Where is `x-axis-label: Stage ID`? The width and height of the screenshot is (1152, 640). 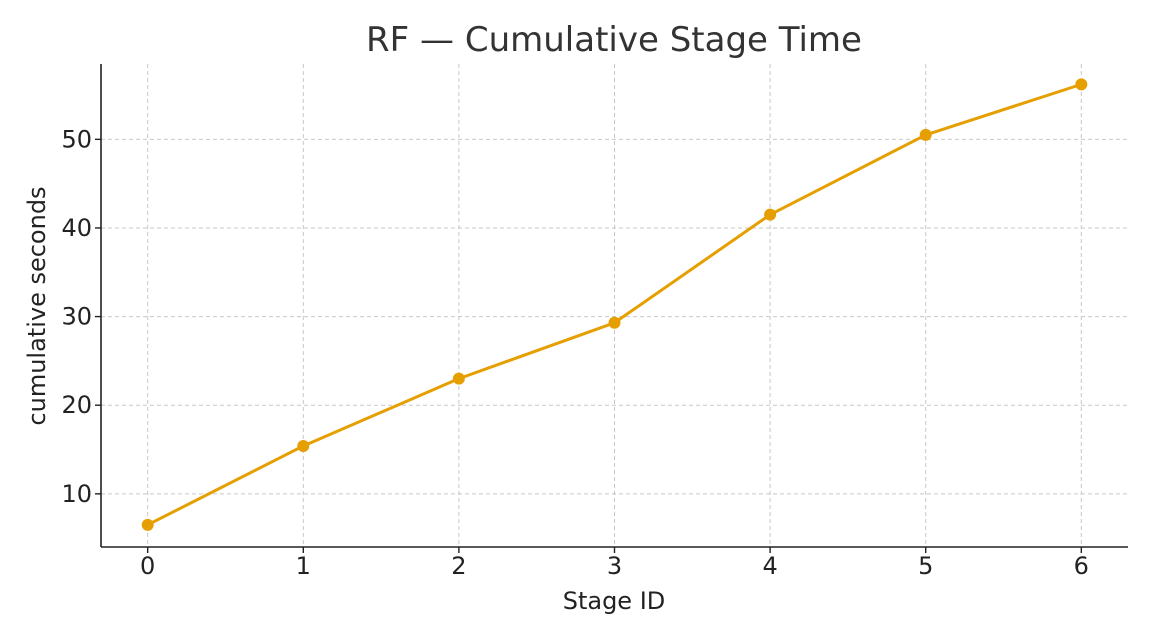 x-axis-label: Stage ID is located at coordinates (614, 601).